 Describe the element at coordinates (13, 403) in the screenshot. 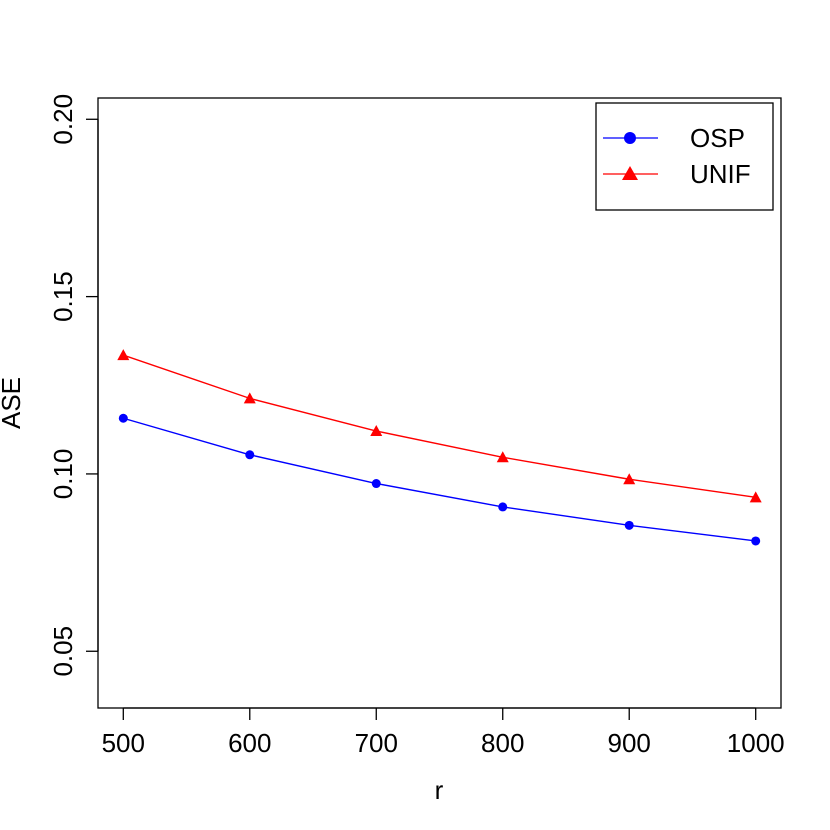

I see `y-axis-title: ASE` at that location.